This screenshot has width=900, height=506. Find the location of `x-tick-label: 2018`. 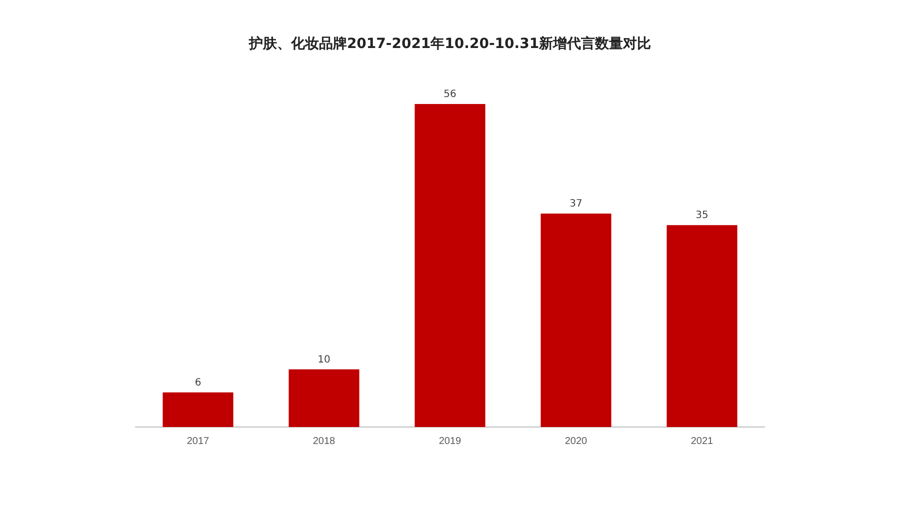

x-tick-label: 2018 is located at coordinates (324, 442).